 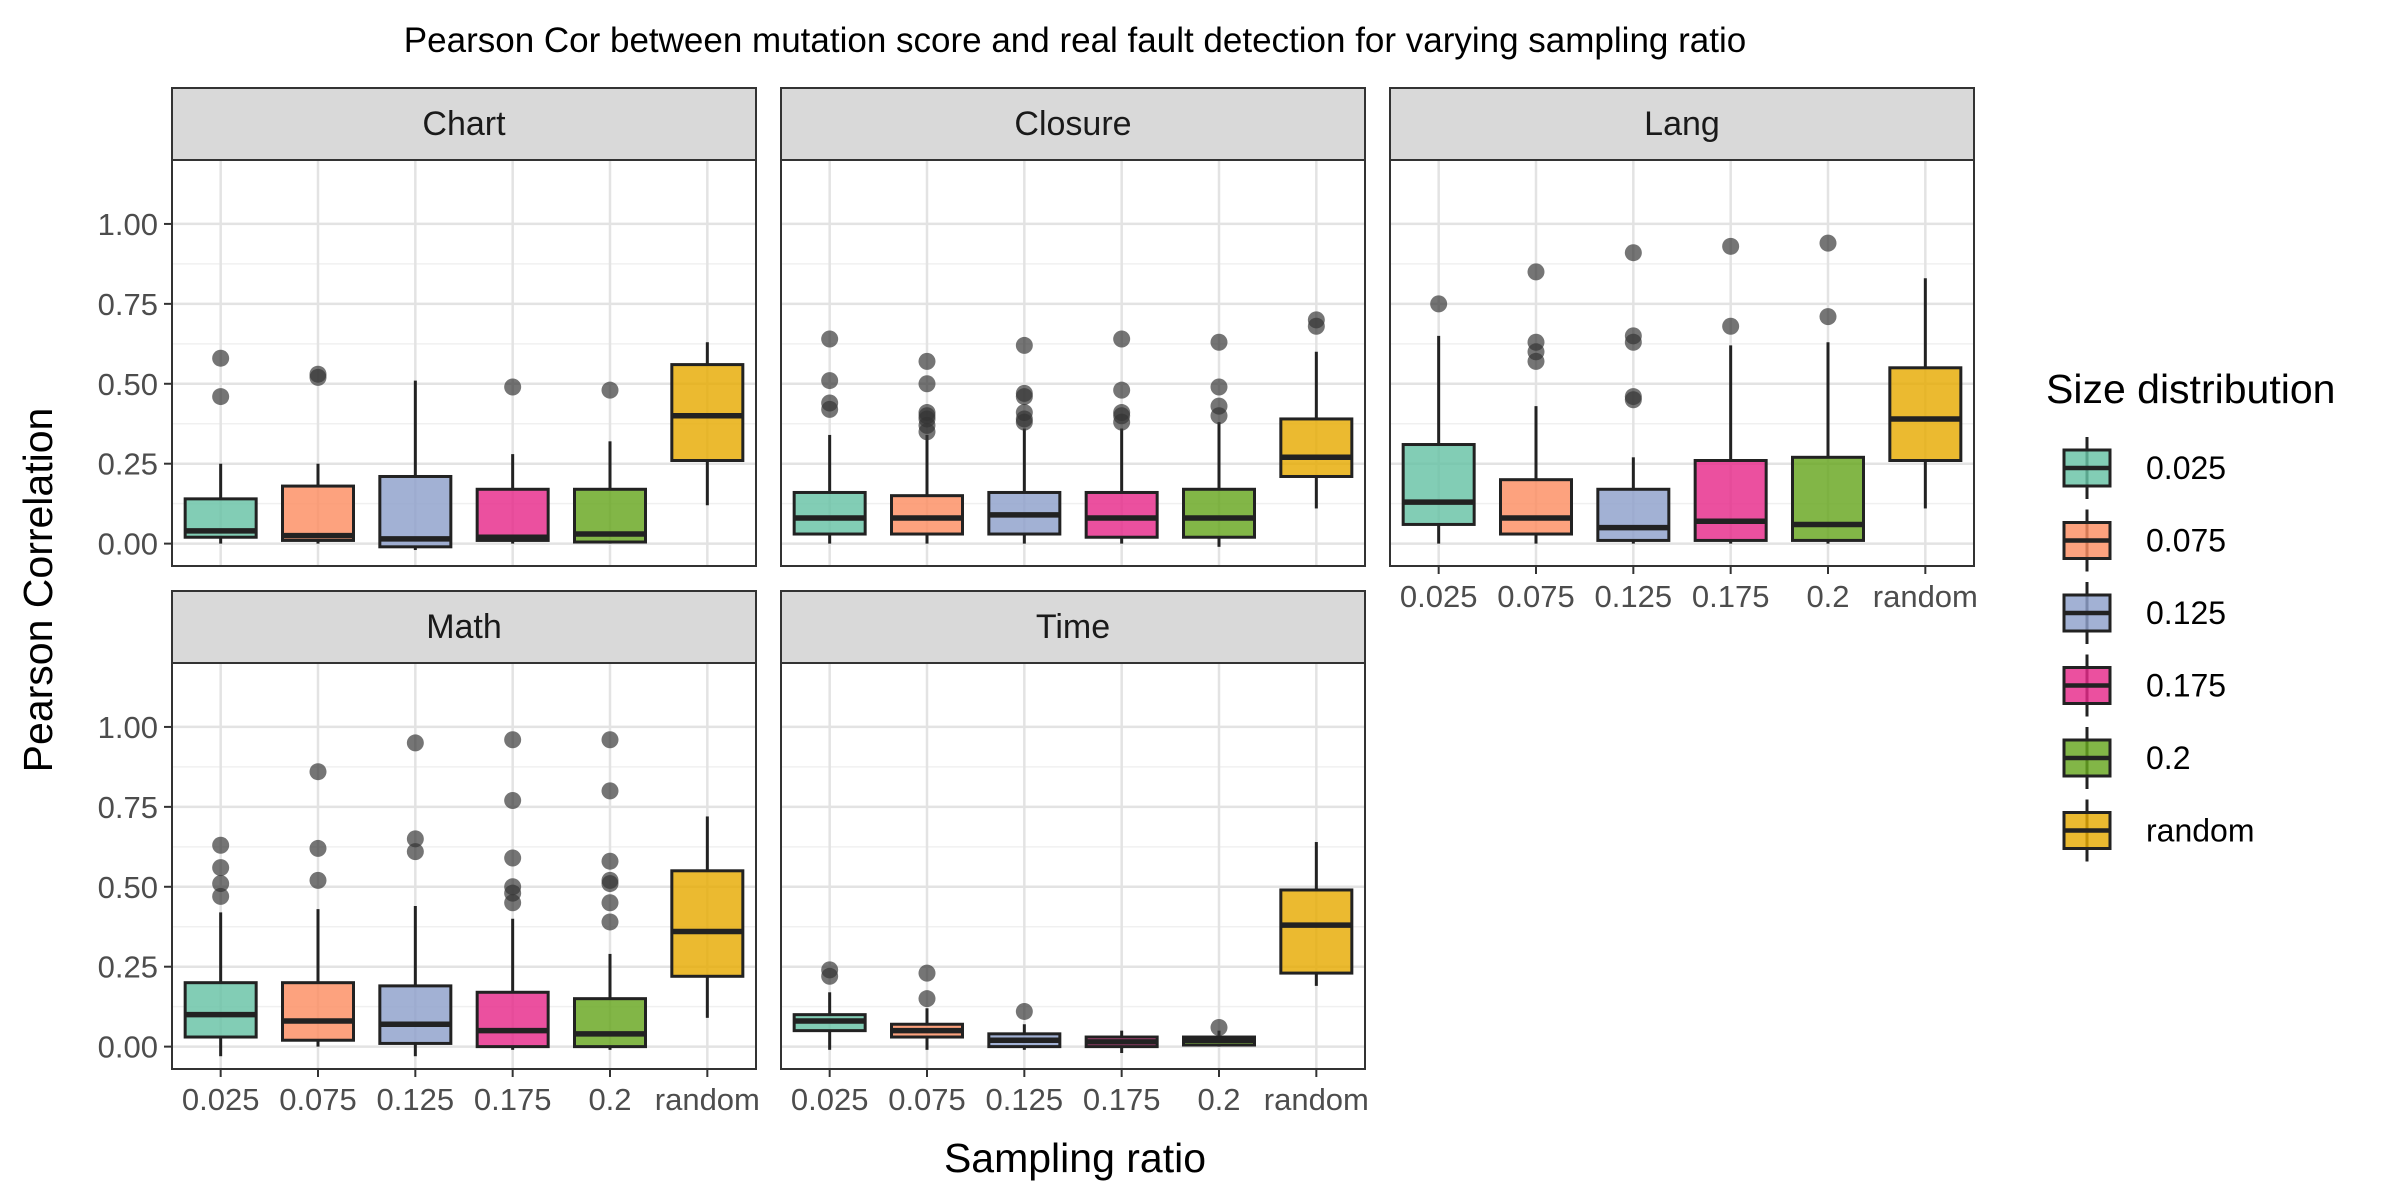 I want to click on legend-item: 0.2, so click(x=2126, y=758).